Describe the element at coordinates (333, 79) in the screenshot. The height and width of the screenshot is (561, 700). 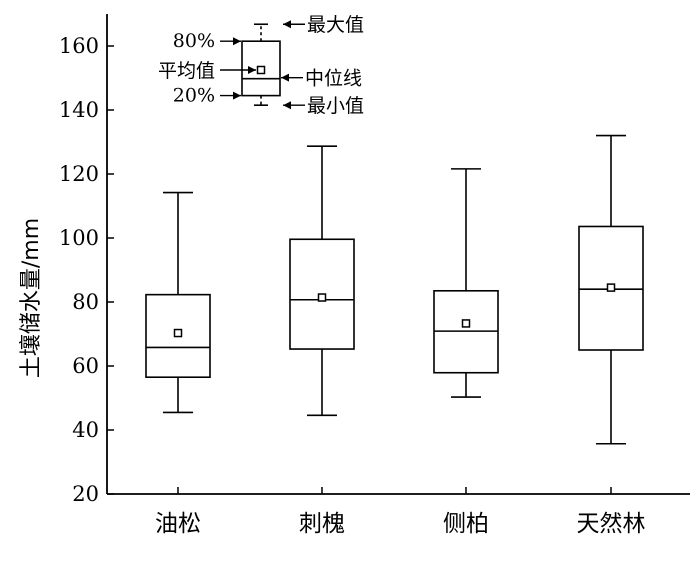
I see `legend-label-median: 中位线` at that location.